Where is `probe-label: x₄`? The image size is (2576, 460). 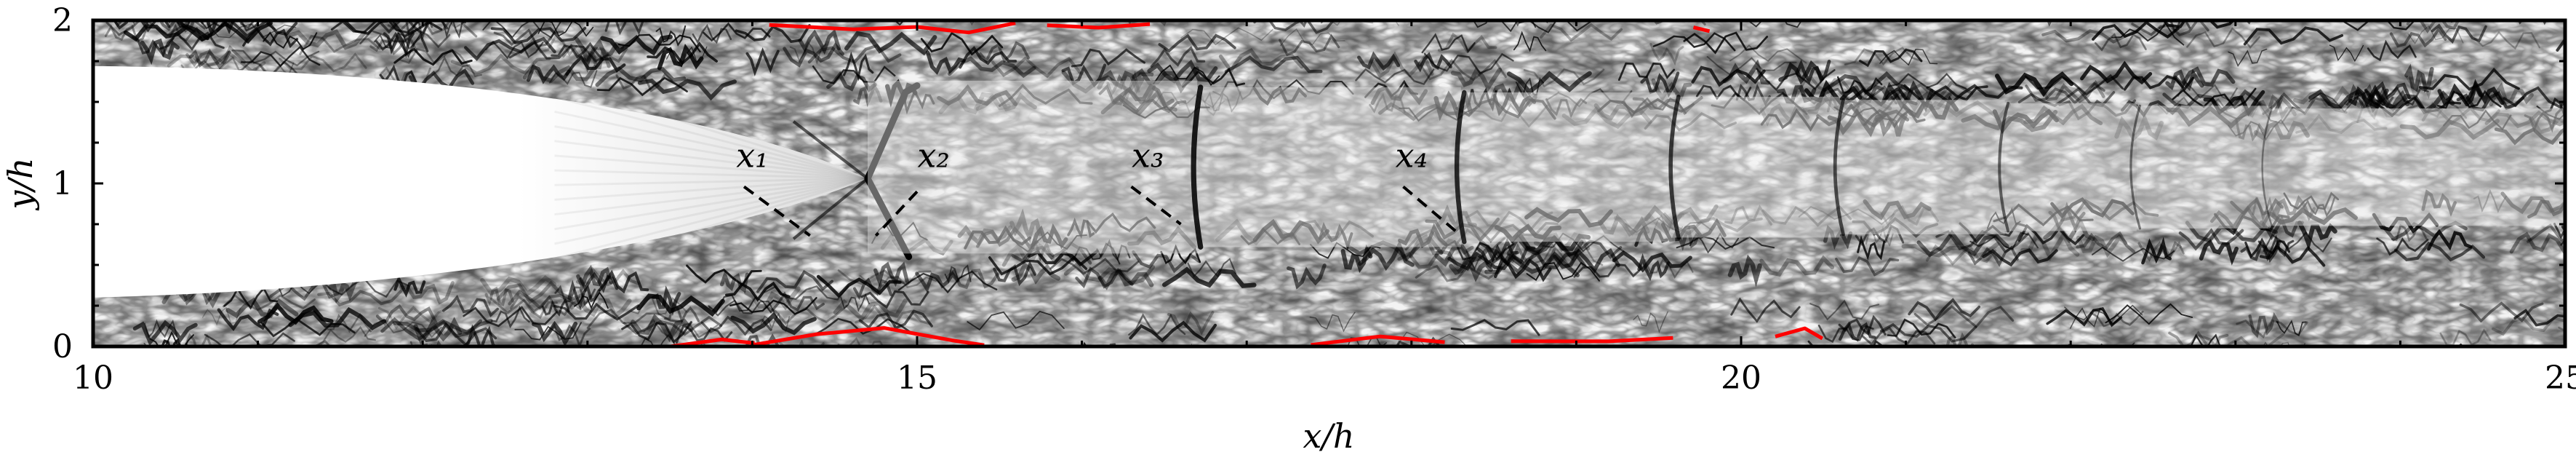
probe-label: x₄ is located at coordinates (1412, 155).